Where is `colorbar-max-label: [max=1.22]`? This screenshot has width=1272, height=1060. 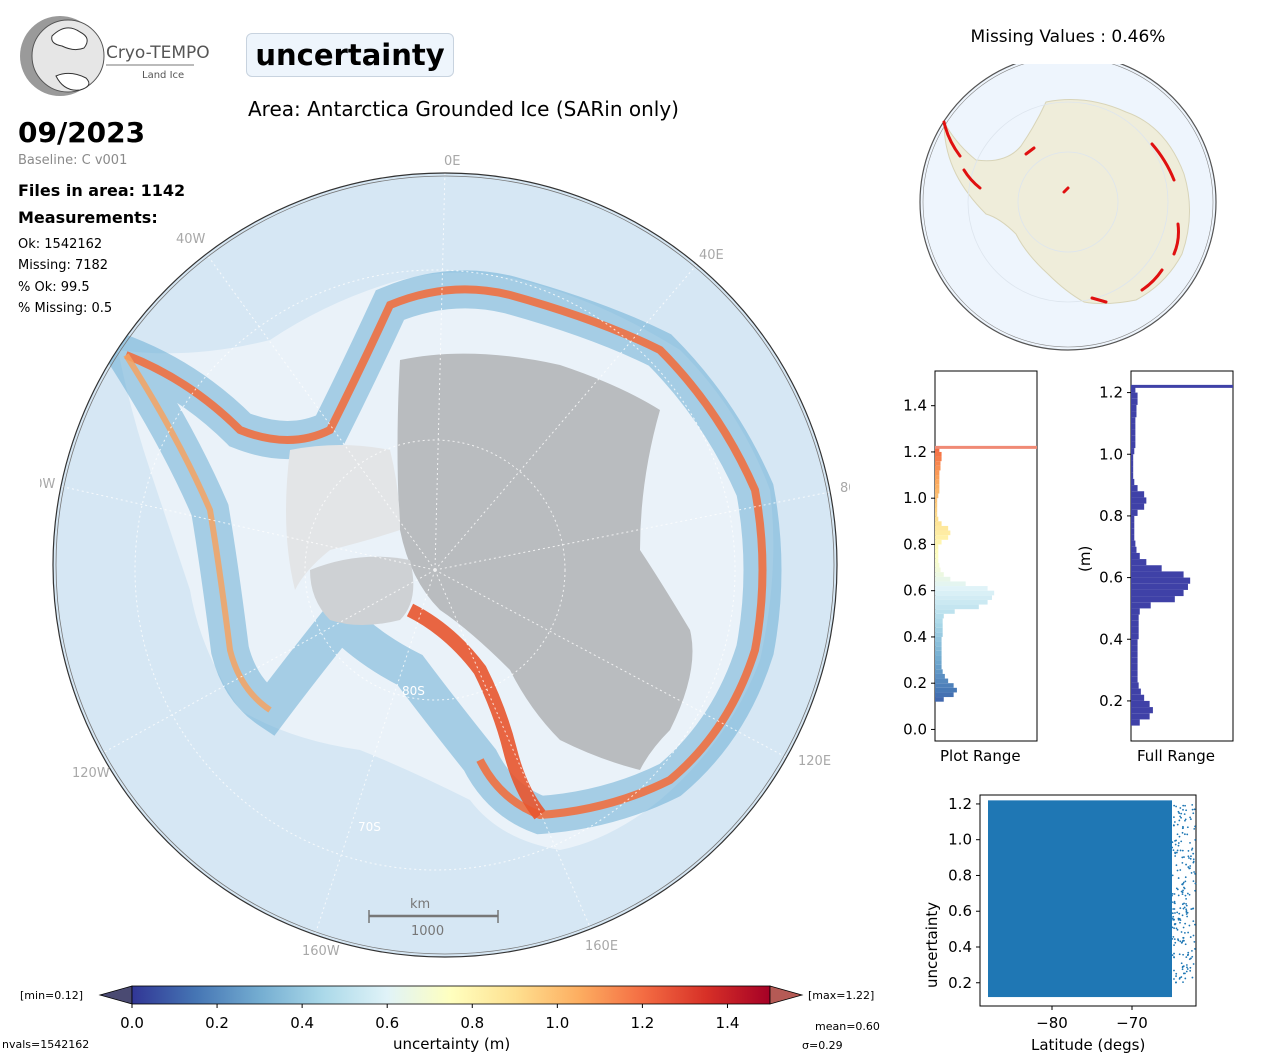
colorbar-max-label: [max=1.22] is located at coordinates (841, 995).